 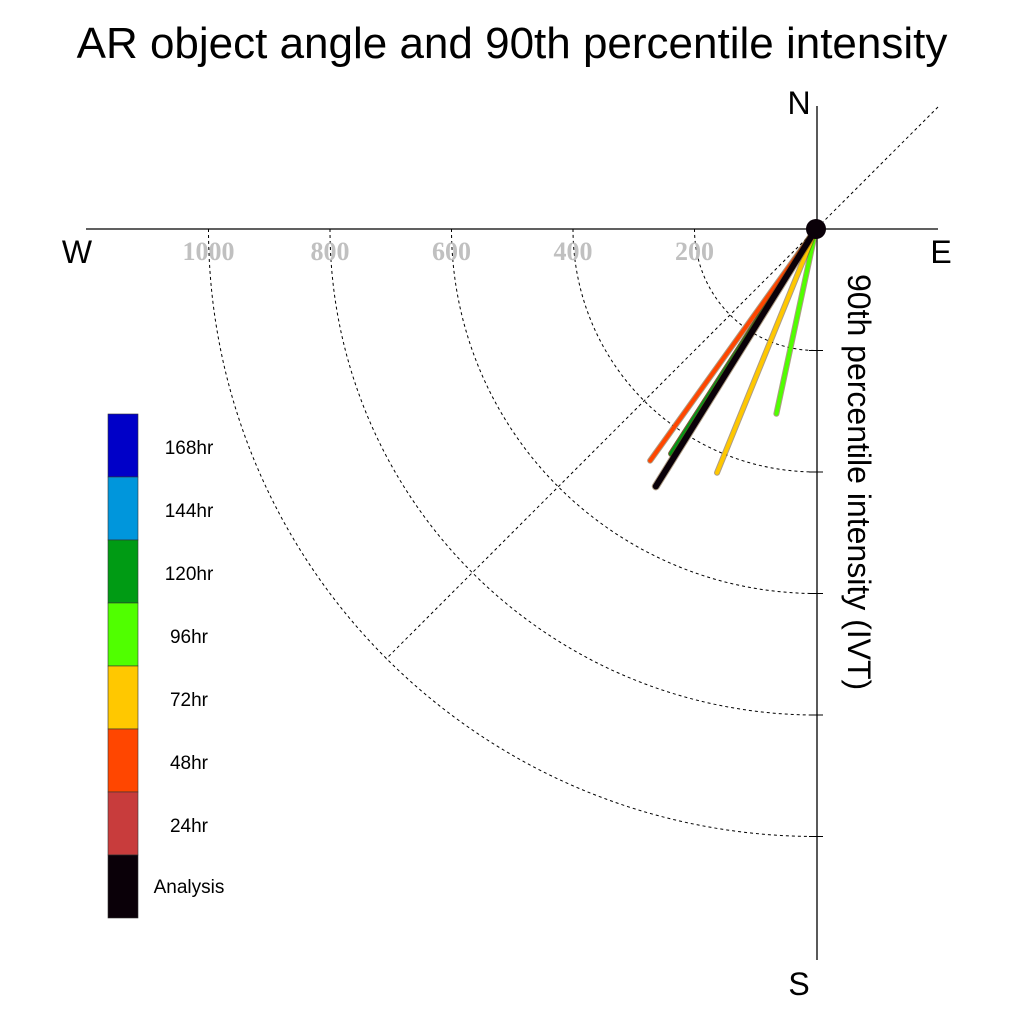 I want to click on radial-tick-labels: 1000 800 600 400 200, so click(x=449, y=251).